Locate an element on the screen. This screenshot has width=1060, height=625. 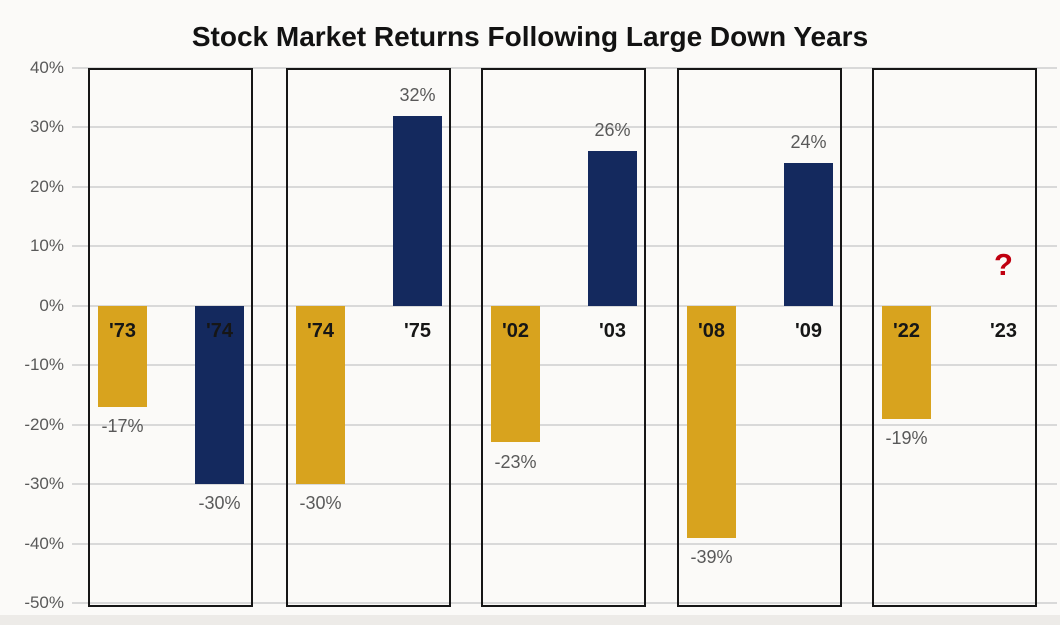
y-axis-tick-label: 10% is located at coordinates (46, 246).